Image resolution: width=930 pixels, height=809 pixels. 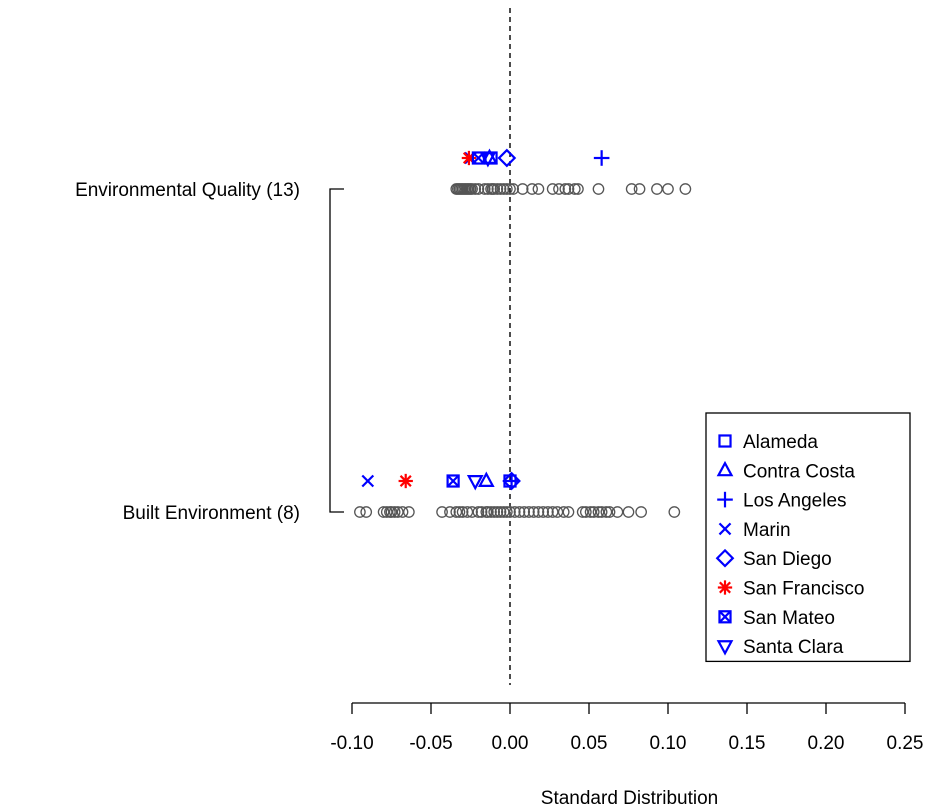 I want to click on legend-label: Marin, so click(x=767, y=530).